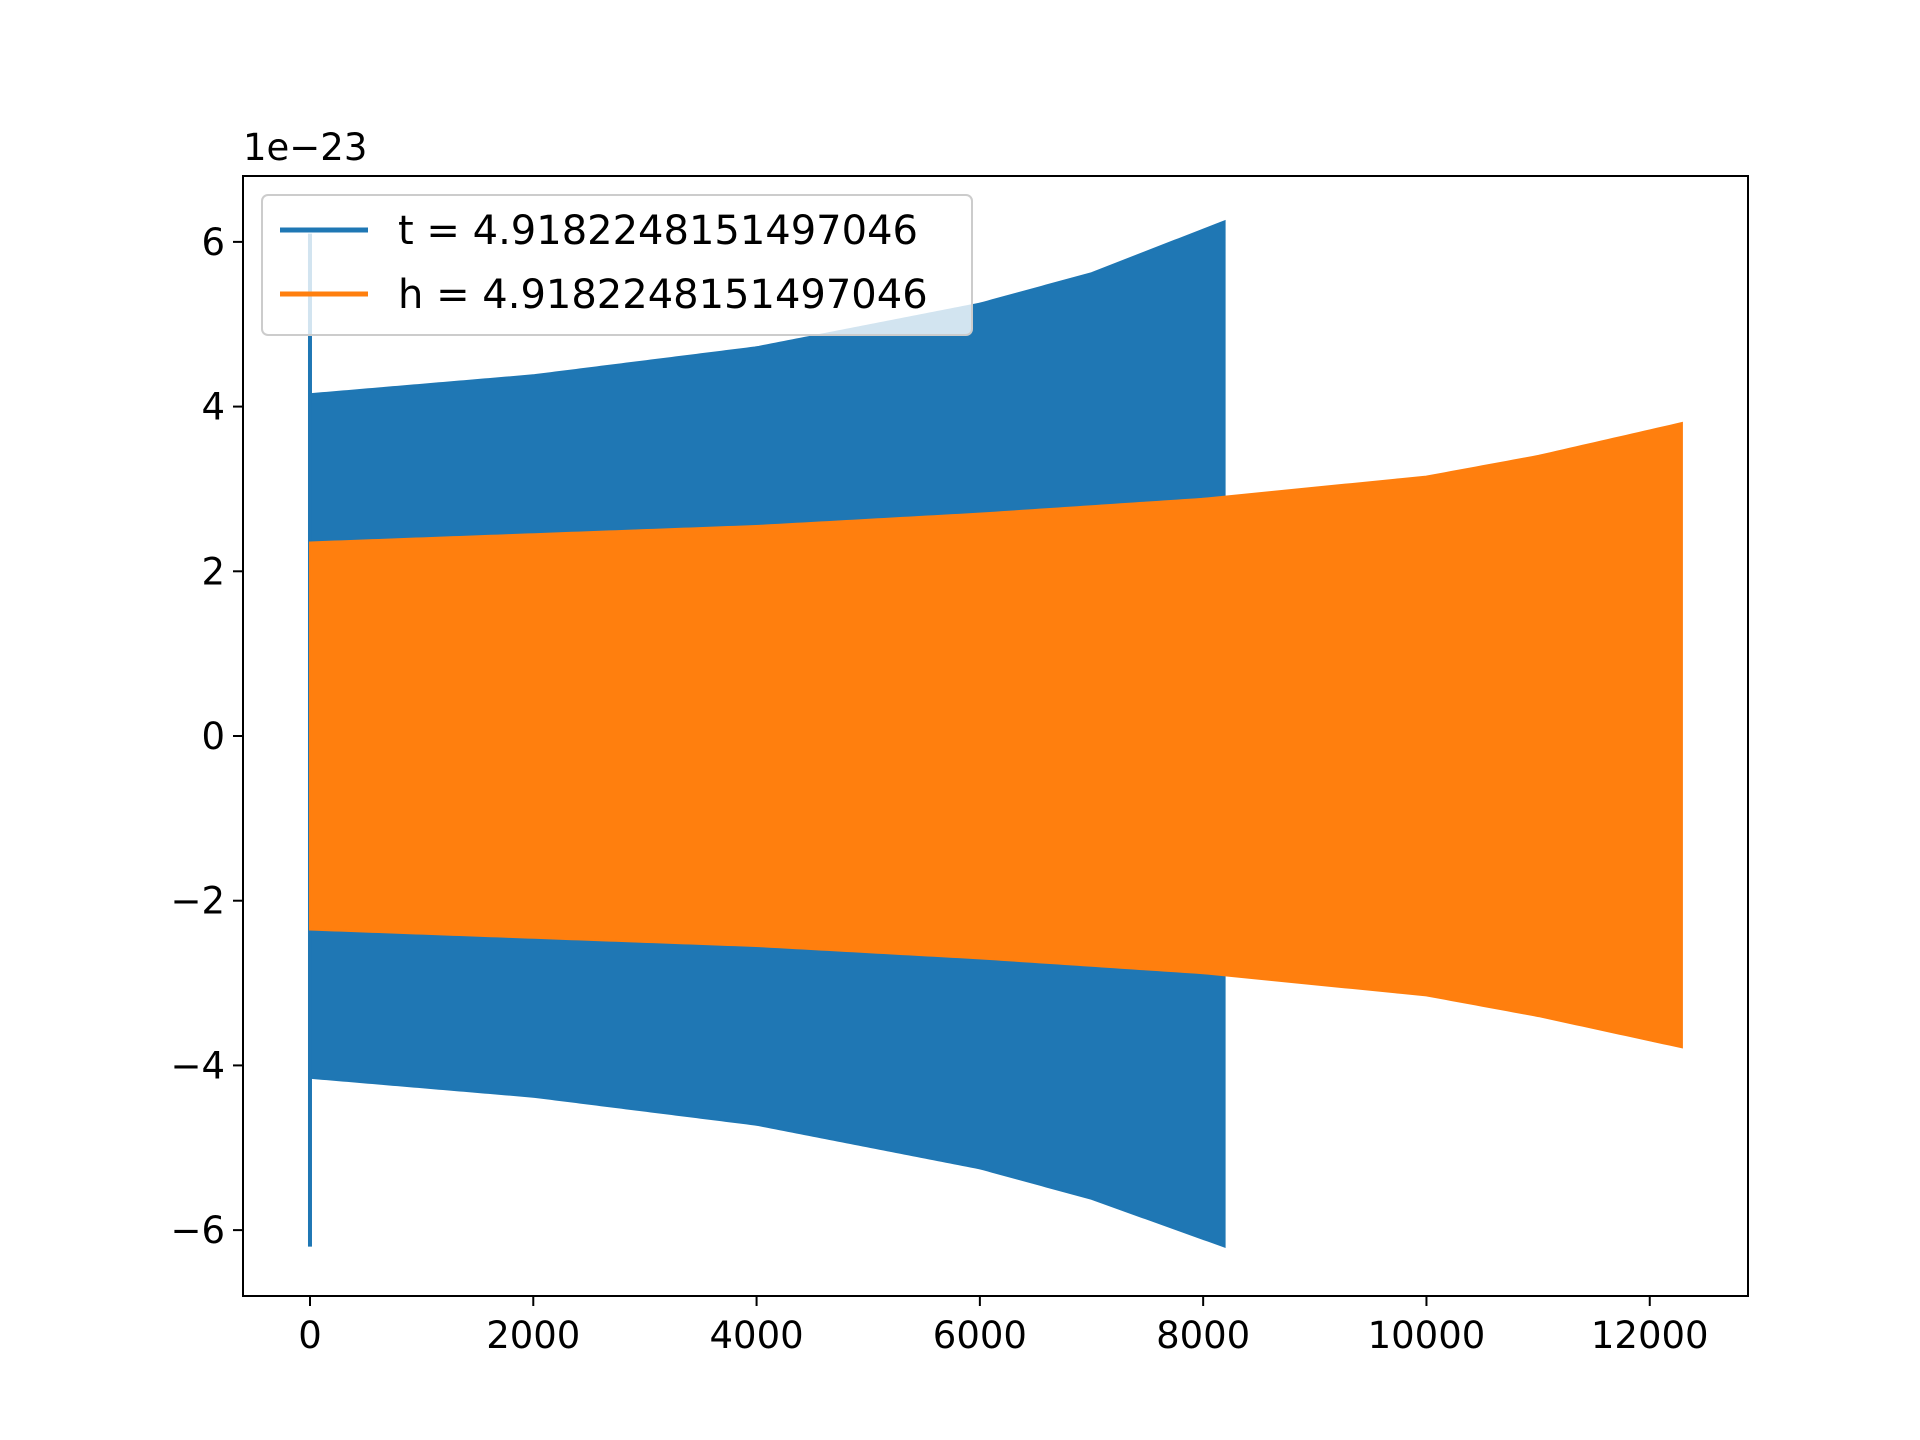  Describe the element at coordinates (1650, 1335) in the screenshot. I see `x-tick-label: 12000` at that location.